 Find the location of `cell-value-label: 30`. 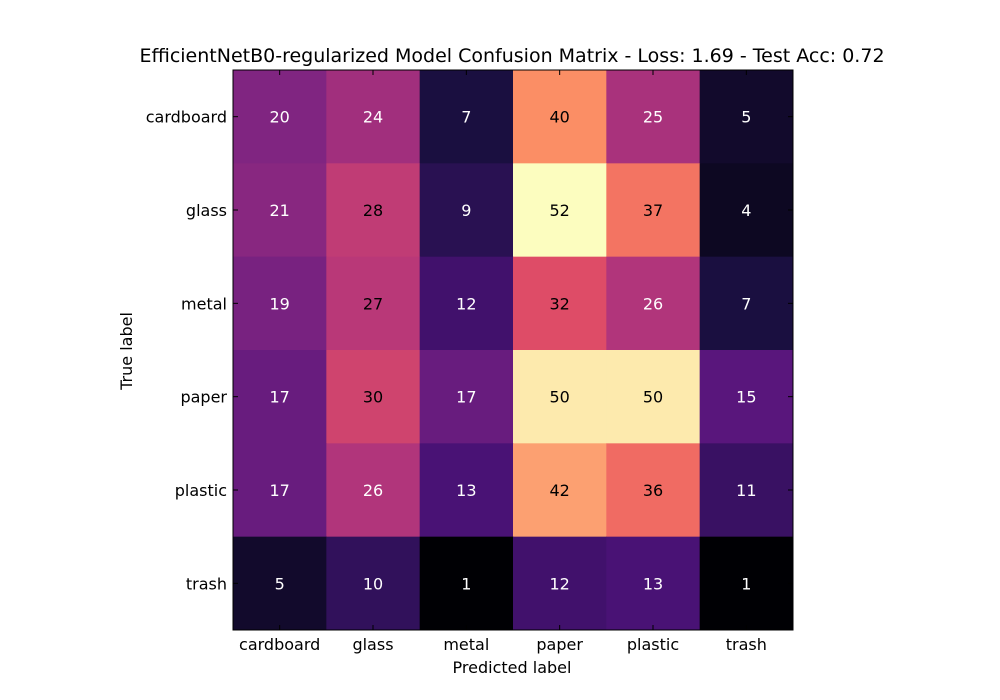

cell-value-label: 30 is located at coordinates (373, 397).